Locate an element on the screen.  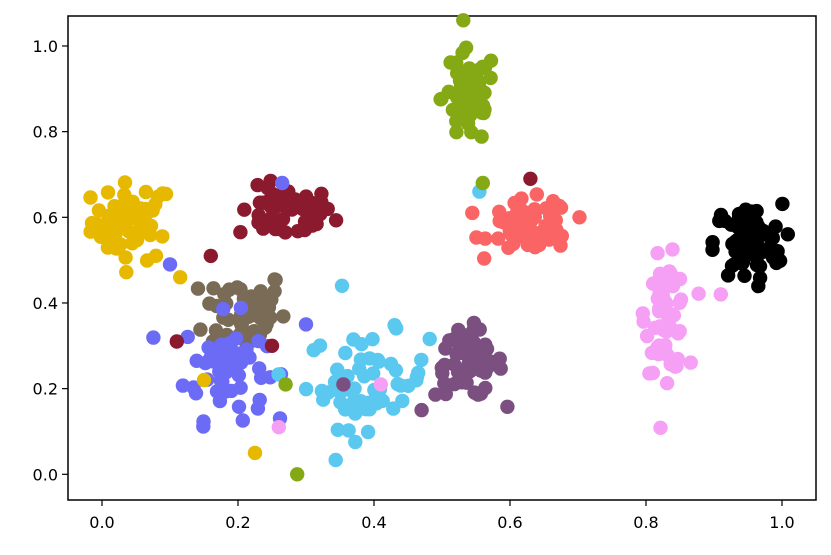
x-tick-label: 0.0 is located at coordinates (101, 522).